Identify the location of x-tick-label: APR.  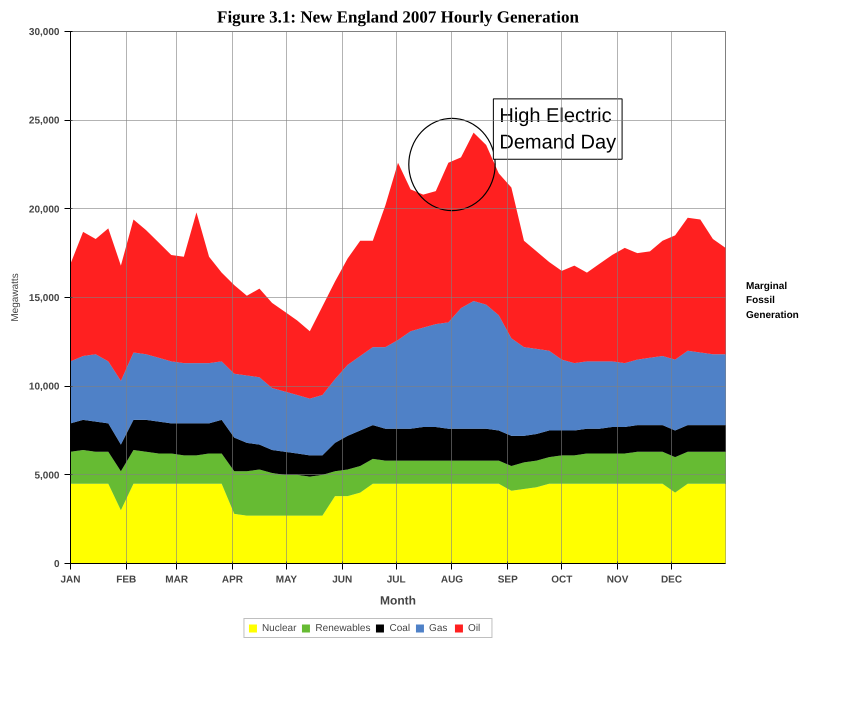
(233, 580).